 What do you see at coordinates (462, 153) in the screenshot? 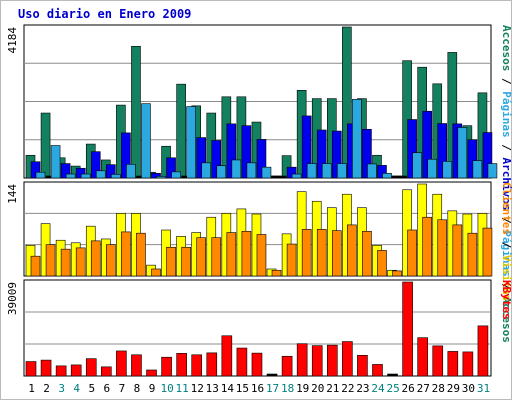
I see `bar-páginas-day-29` at bounding box center [462, 153].